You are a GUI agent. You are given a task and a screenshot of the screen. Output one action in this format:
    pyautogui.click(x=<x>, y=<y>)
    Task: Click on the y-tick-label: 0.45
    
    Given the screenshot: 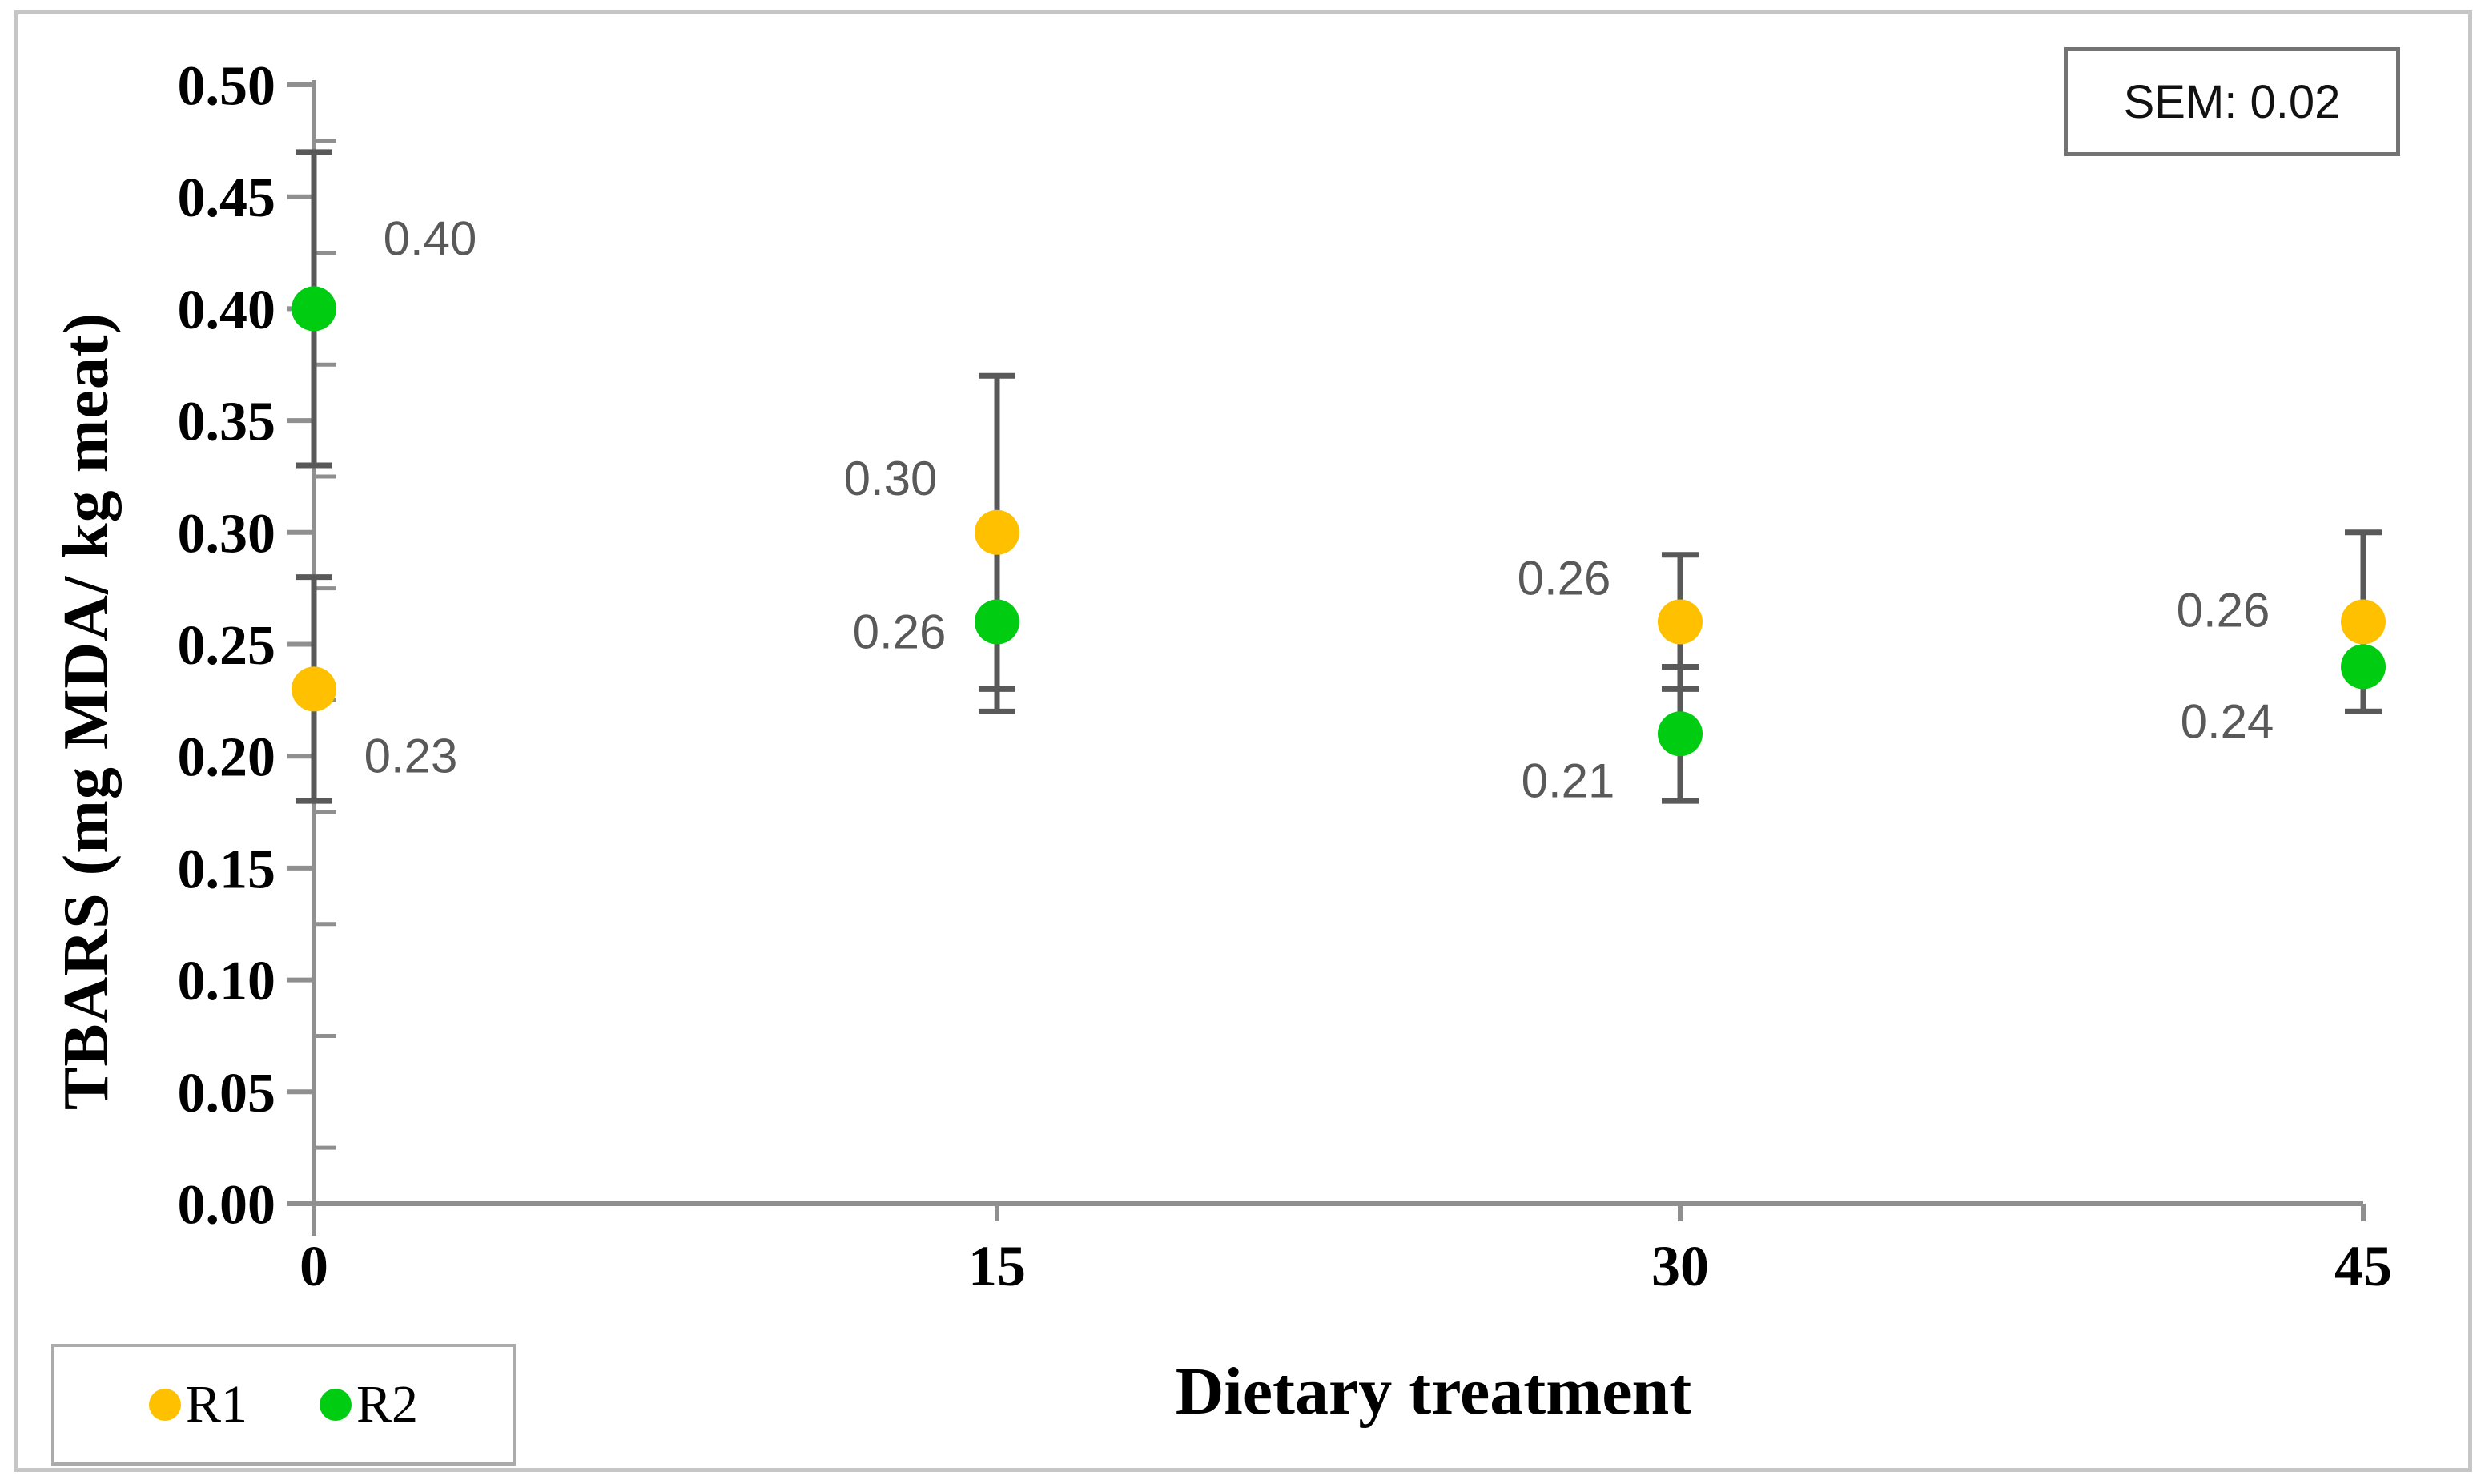 What is the action you would take?
    pyautogui.click(x=227, y=198)
    